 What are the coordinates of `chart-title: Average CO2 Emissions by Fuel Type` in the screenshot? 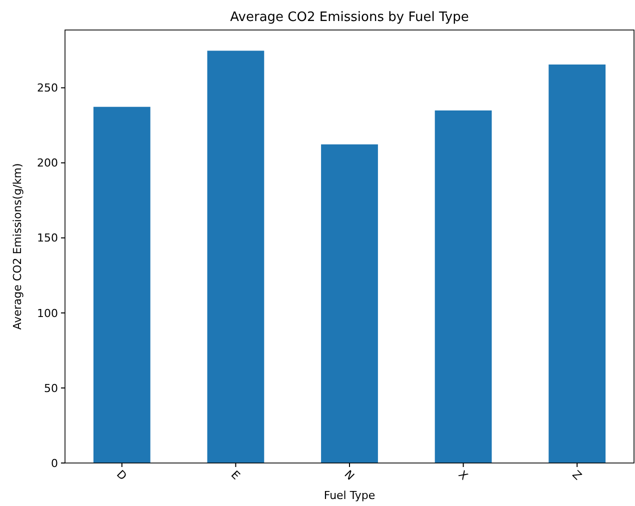 It's located at (349, 17).